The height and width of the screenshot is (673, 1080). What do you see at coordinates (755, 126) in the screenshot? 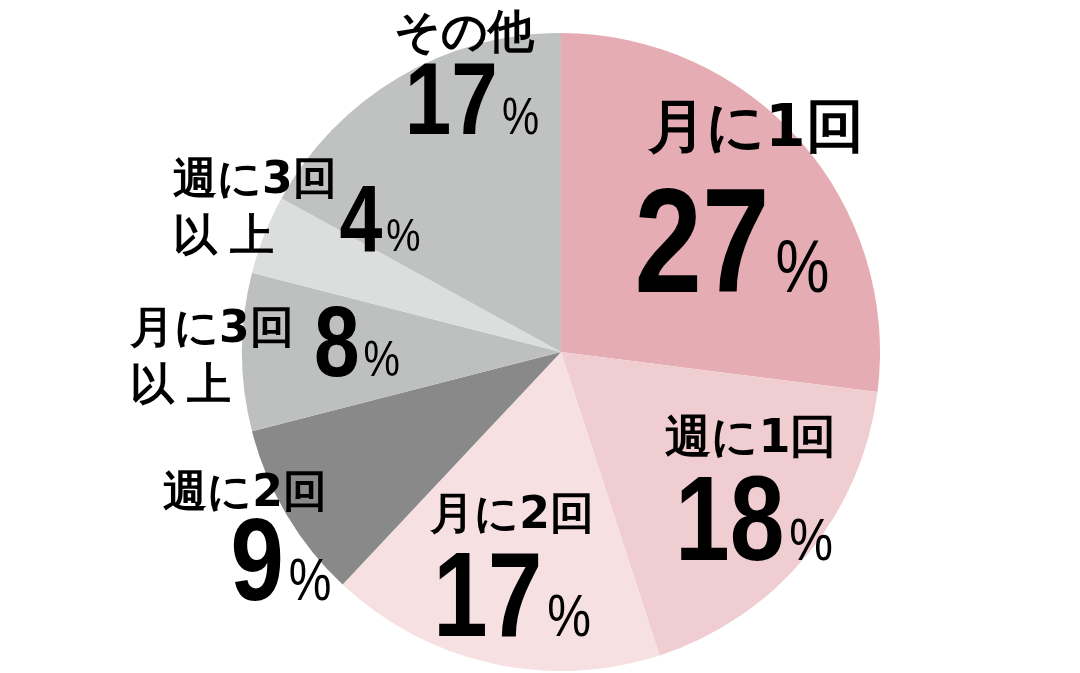
I see `slice-label: 月に1回` at bounding box center [755, 126].